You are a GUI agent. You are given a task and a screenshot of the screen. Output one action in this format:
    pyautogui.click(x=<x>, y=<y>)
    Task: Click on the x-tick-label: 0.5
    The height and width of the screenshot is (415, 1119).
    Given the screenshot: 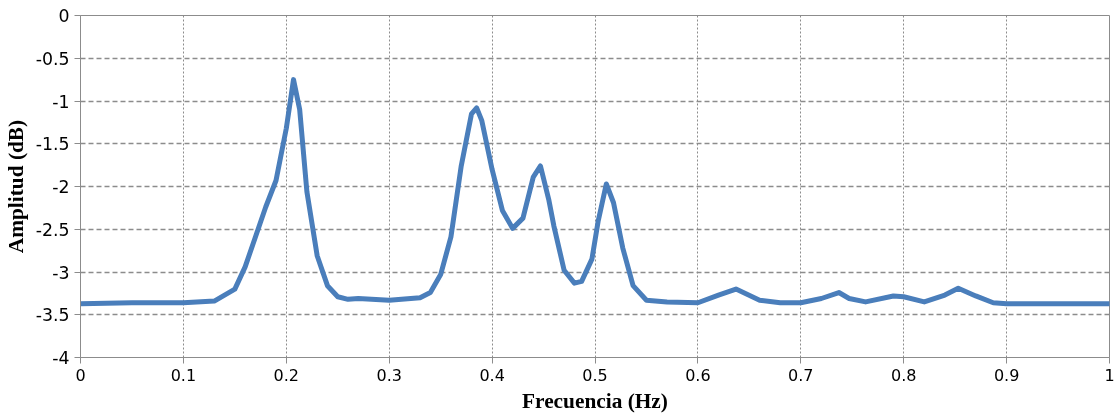 What is the action you would take?
    pyautogui.click(x=595, y=375)
    